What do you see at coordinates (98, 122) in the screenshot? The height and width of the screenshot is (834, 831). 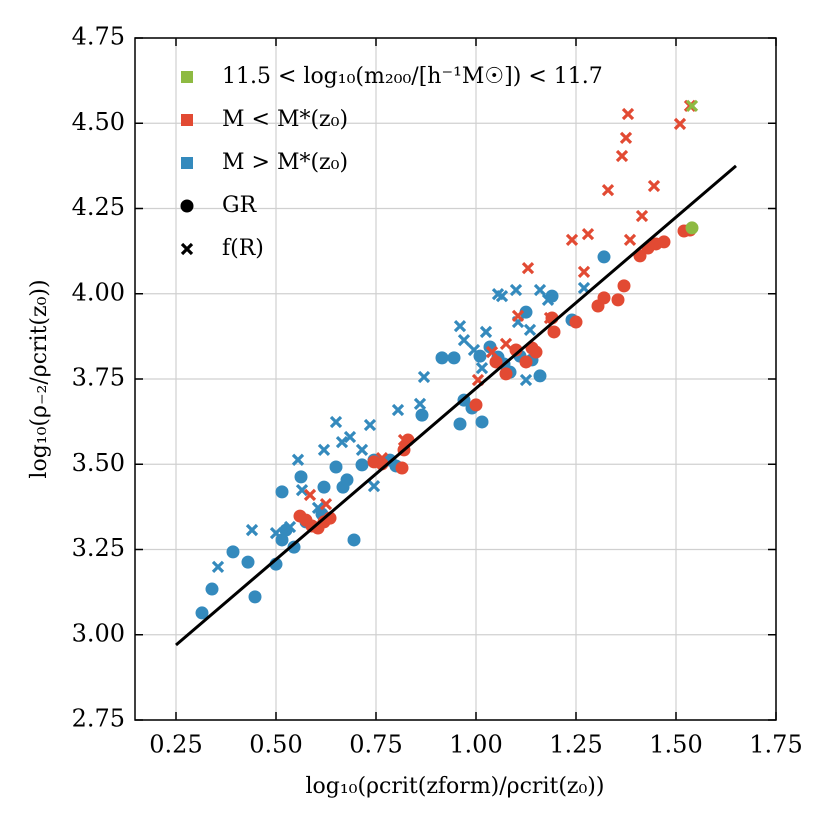 I see `y-tick-label: 4.50` at bounding box center [98, 122].